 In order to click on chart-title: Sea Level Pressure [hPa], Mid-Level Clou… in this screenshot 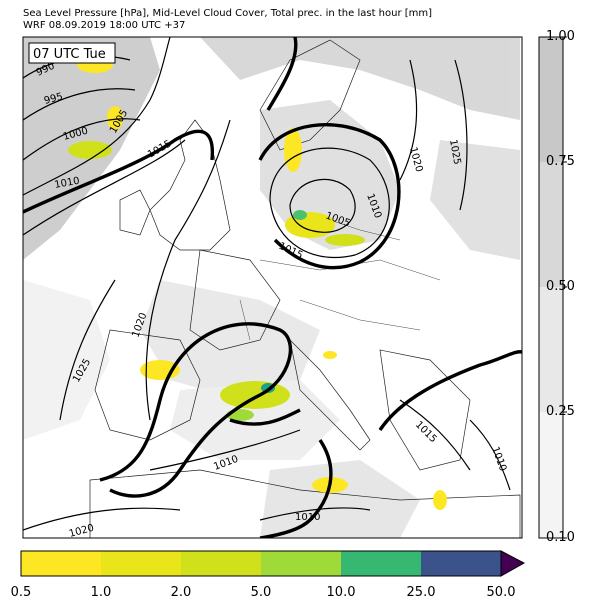, I will do `click(228, 13)`.